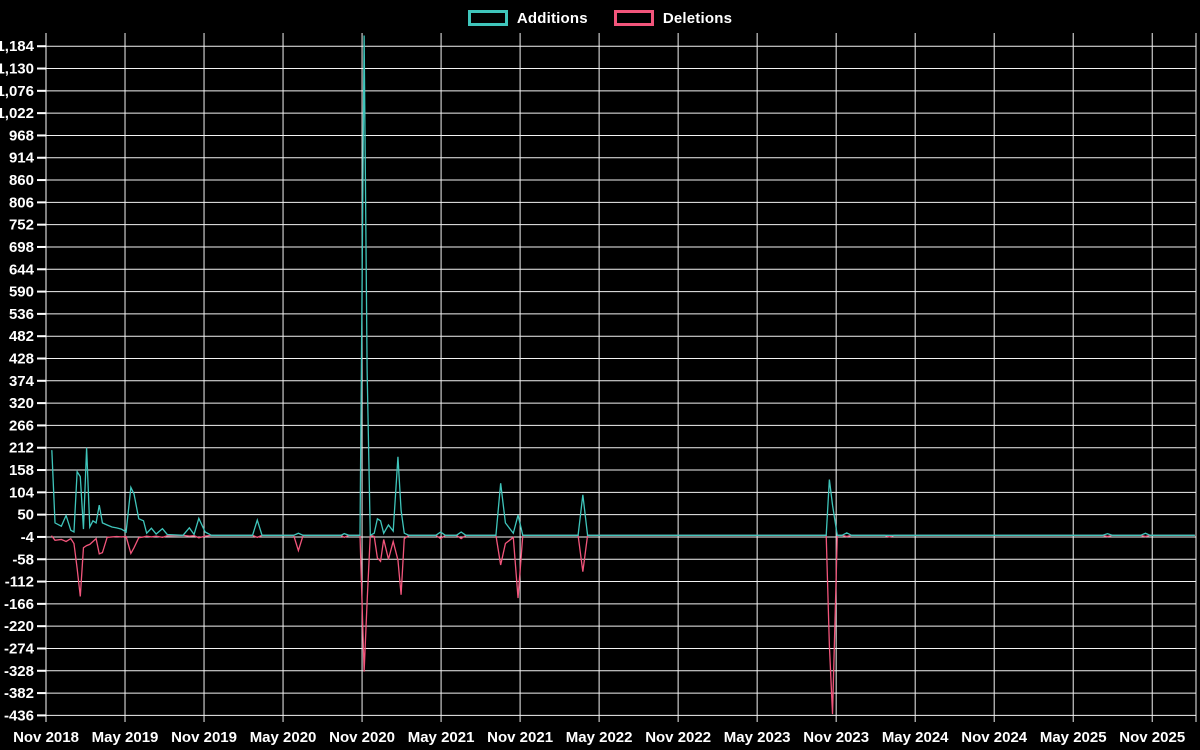 Image resolution: width=1200 pixels, height=750 pixels. I want to click on x-tick-label: Nov 2023, so click(836, 737).